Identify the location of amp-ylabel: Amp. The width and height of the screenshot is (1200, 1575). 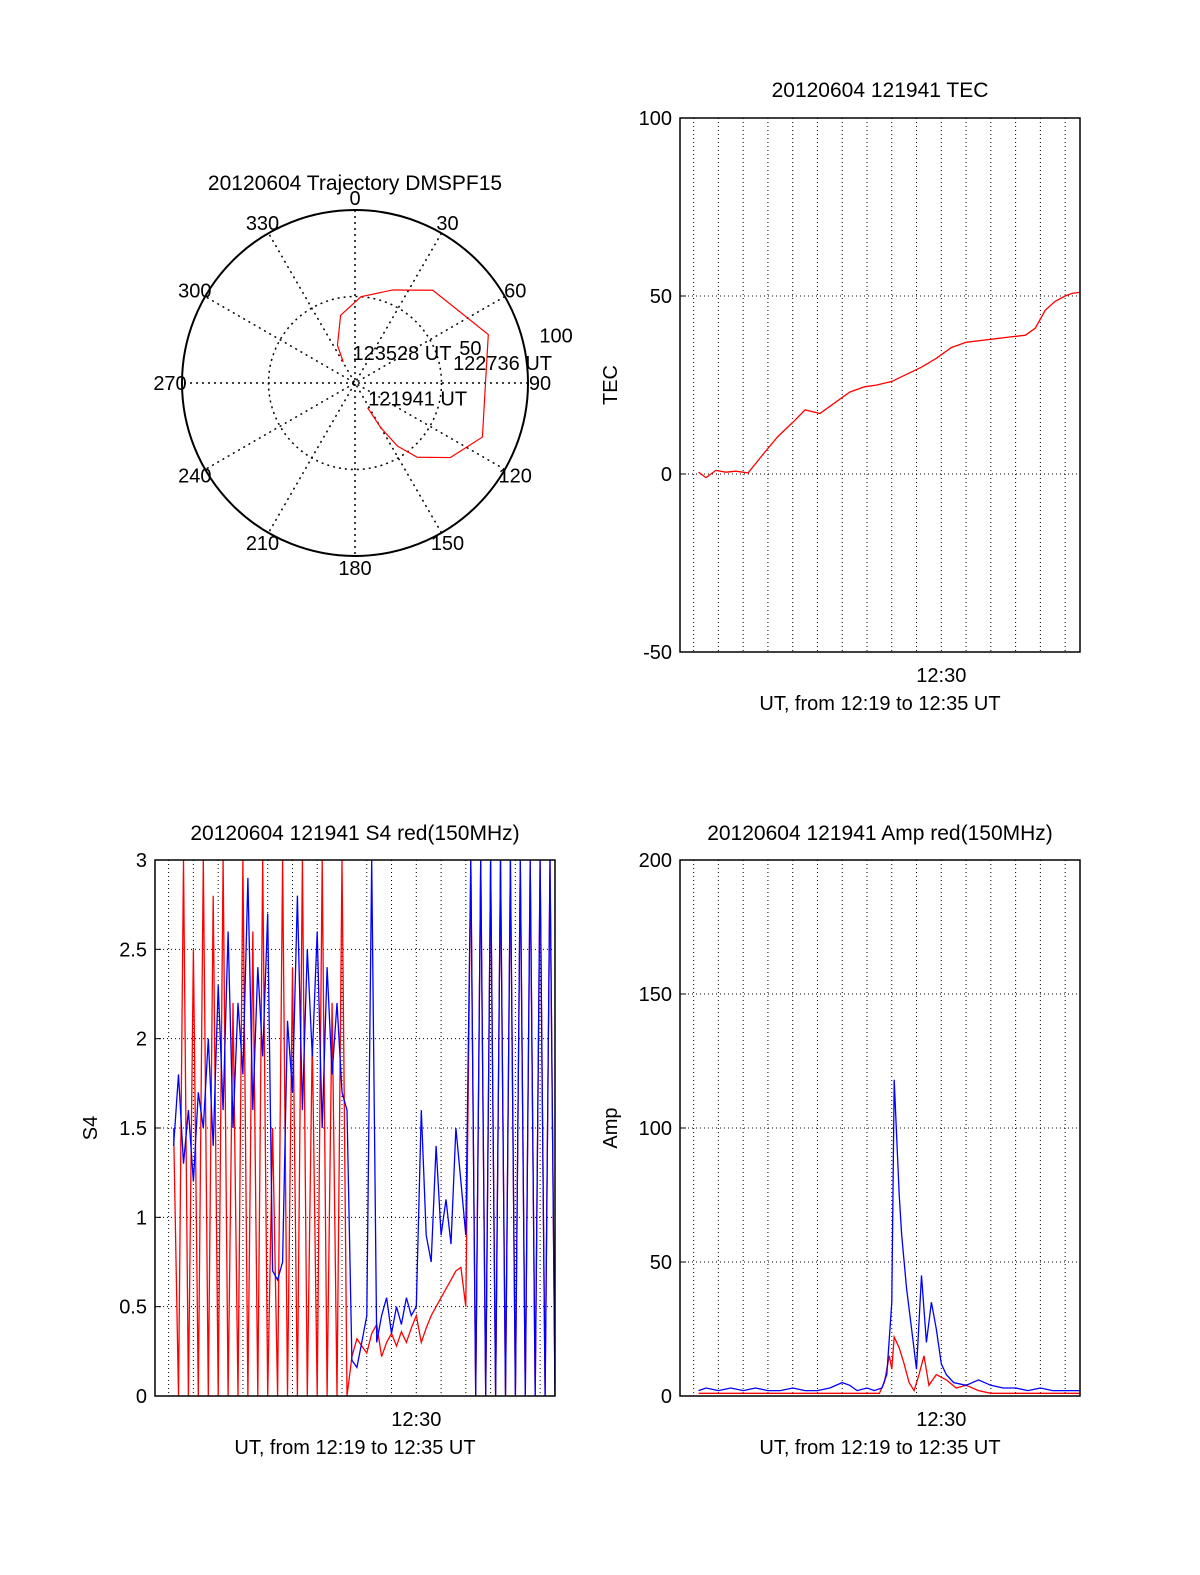
(611, 1127).